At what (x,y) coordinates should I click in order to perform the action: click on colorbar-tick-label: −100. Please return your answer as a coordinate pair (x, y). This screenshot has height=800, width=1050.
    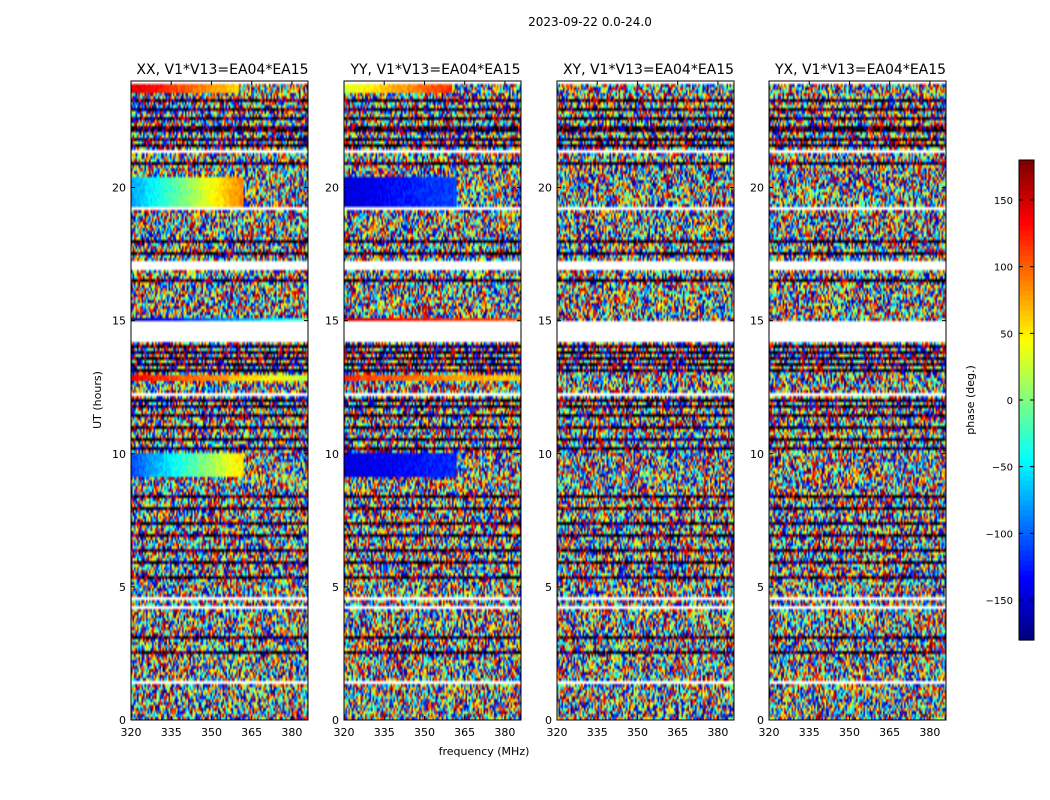
    Looking at the image, I should click on (999, 534).